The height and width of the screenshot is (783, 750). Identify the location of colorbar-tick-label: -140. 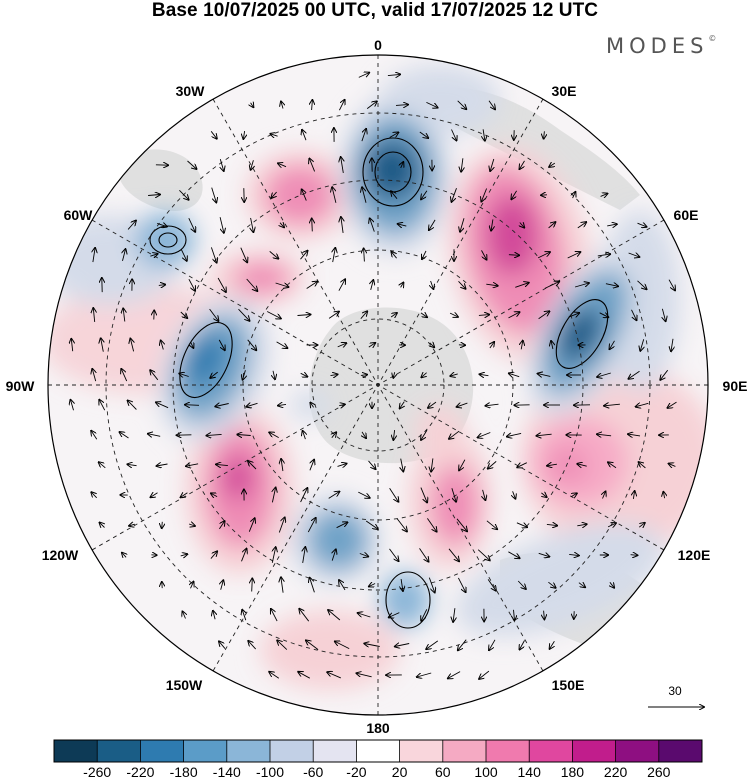
(227, 772).